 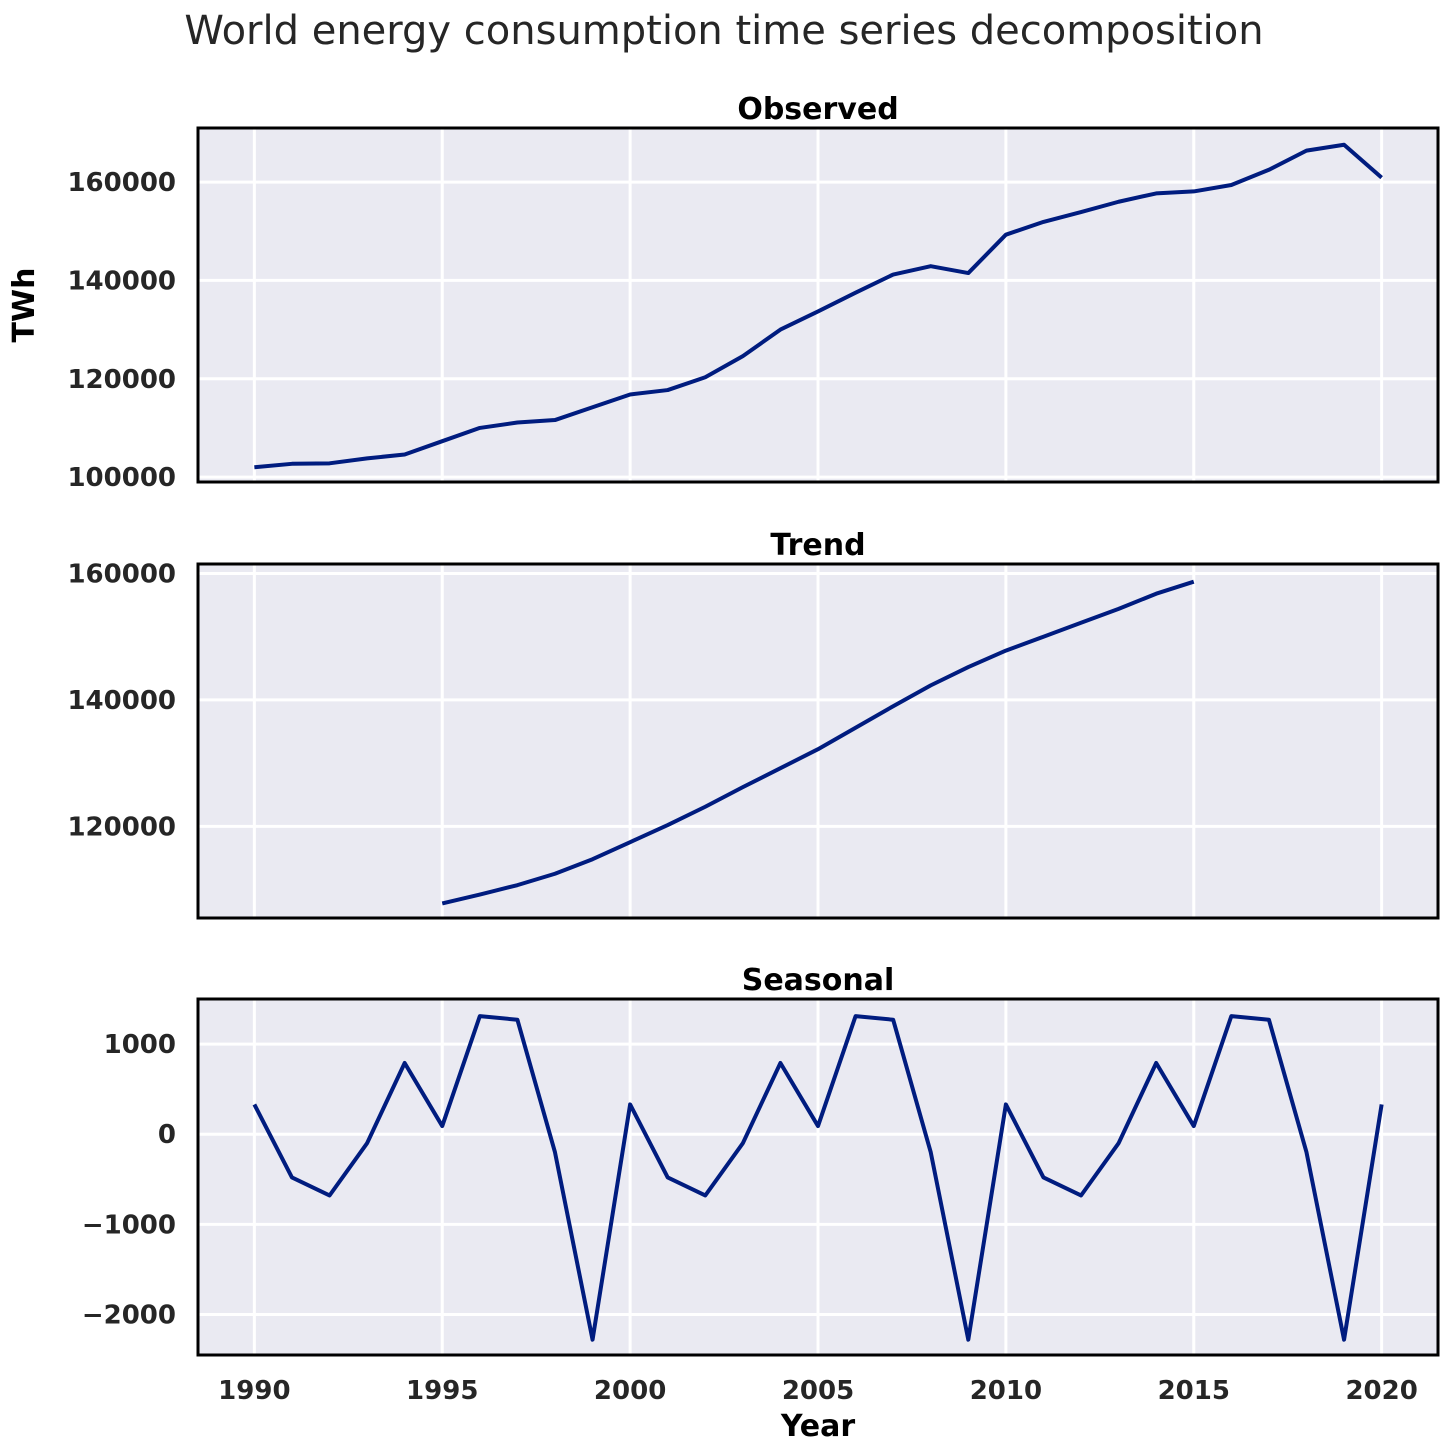 I want to click on panel-title: Trend, so click(x=817, y=545).